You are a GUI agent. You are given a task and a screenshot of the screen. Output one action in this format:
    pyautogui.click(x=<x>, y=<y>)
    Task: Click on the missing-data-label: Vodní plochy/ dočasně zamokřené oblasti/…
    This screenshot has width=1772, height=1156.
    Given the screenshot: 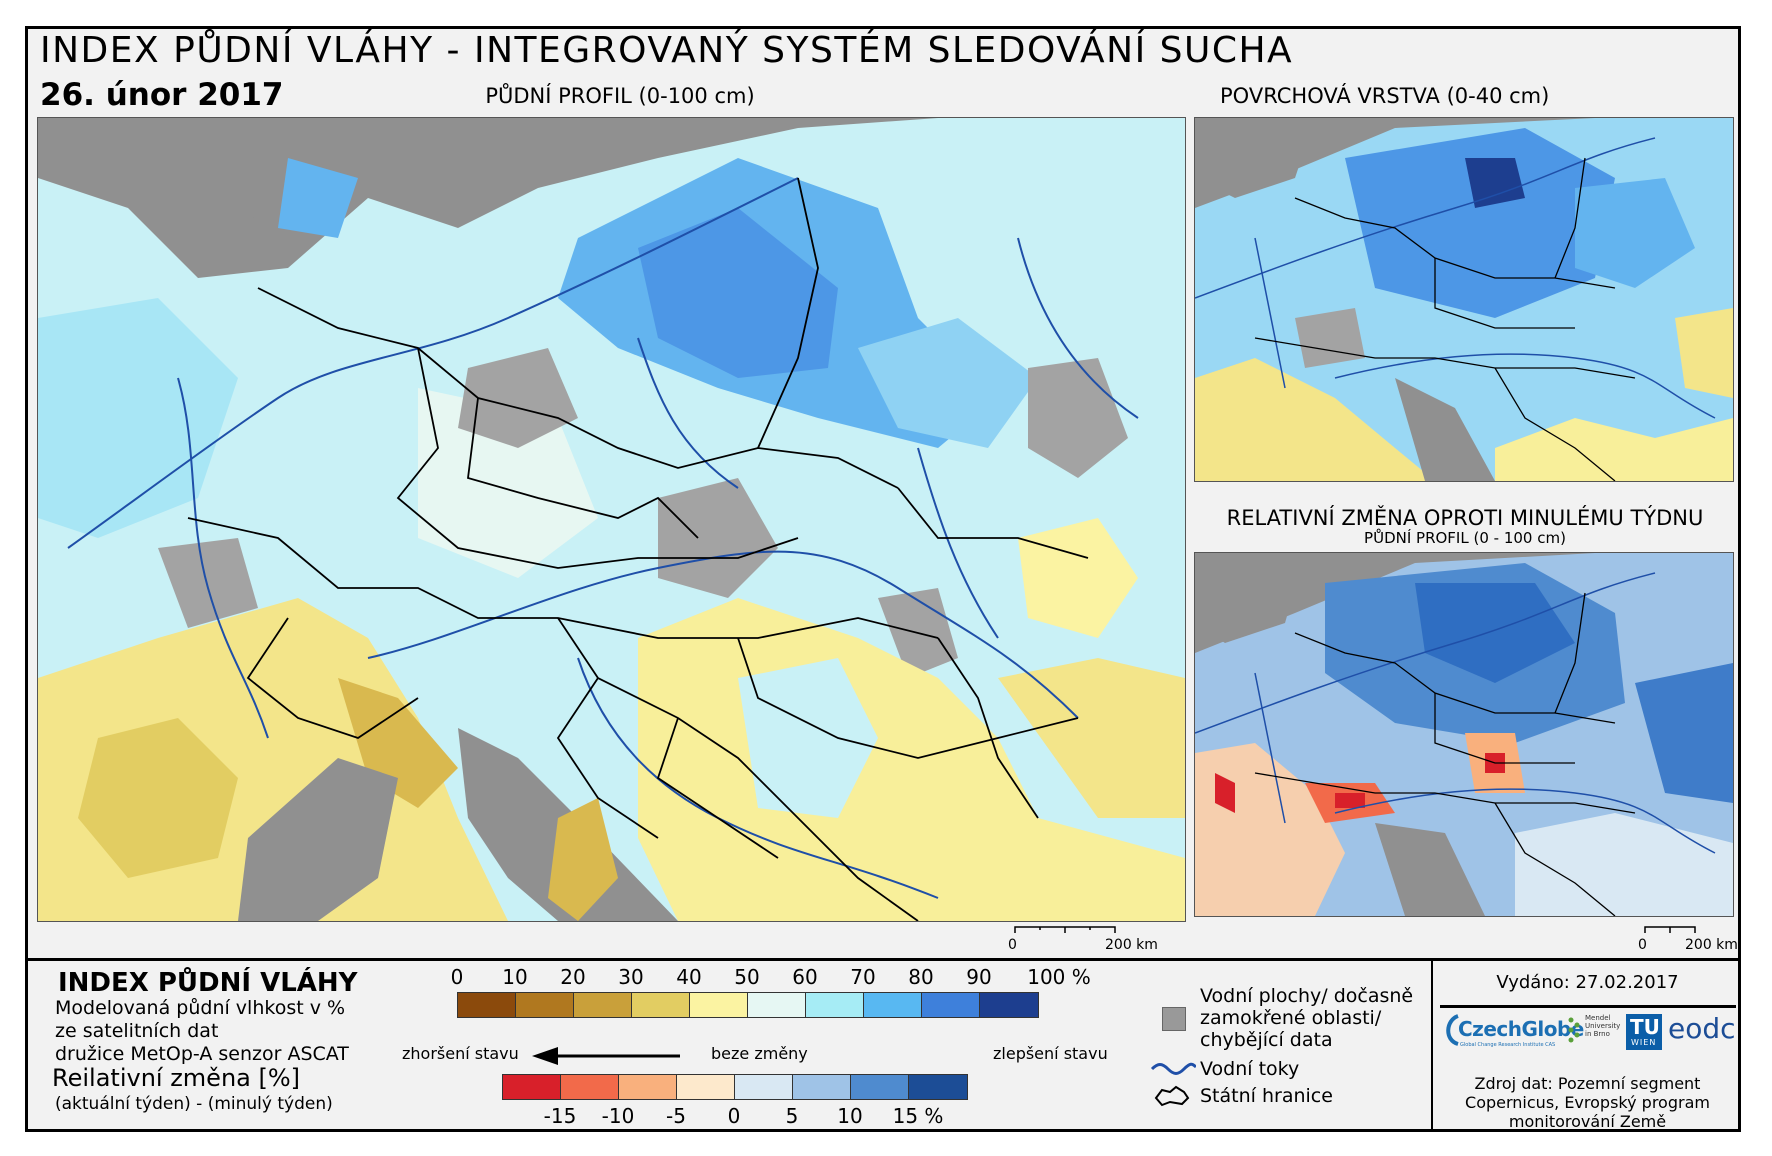 What is the action you would take?
    pyautogui.click(x=1307, y=1018)
    